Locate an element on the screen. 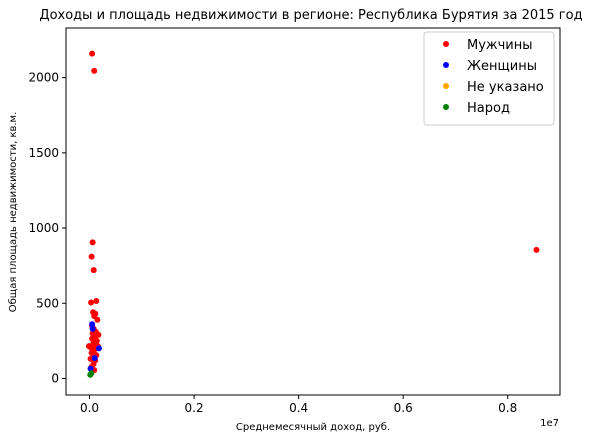 Image resolution: width=599 pixels, height=439 pixels. legend: Мужчины Женщины Не указано Народ is located at coordinates (489, 78).